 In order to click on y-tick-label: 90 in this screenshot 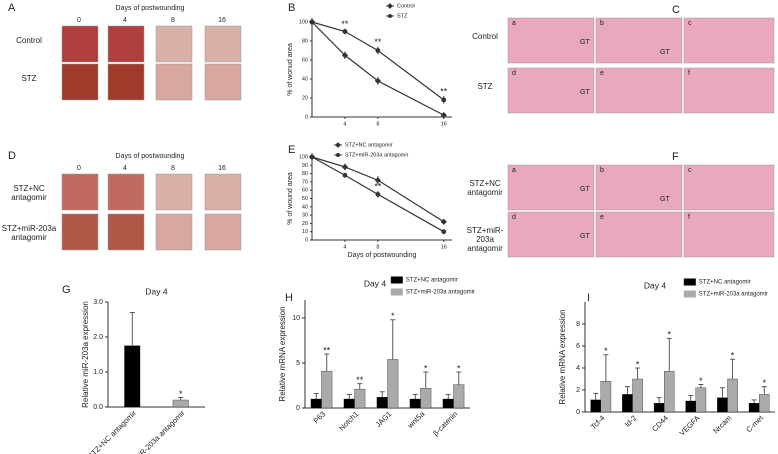, I will do `click(305, 166)`.